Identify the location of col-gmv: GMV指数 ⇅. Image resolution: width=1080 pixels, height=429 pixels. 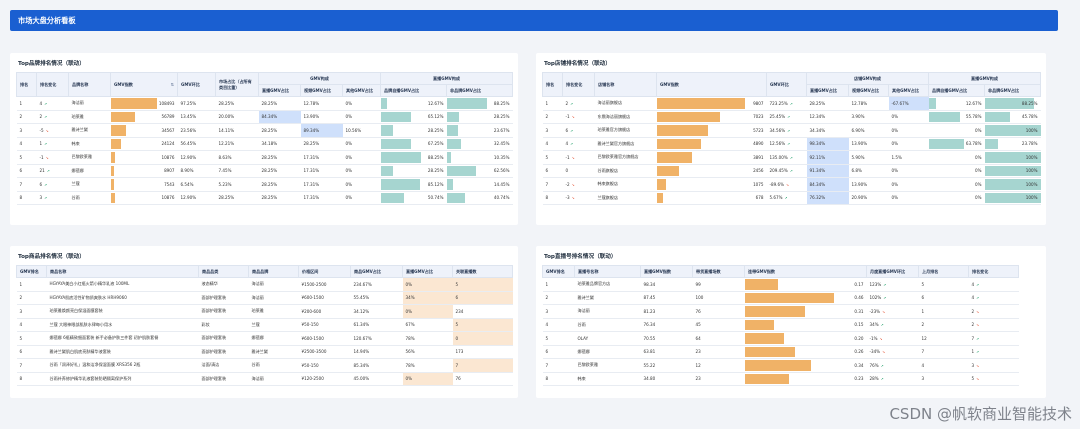
(144, 84).